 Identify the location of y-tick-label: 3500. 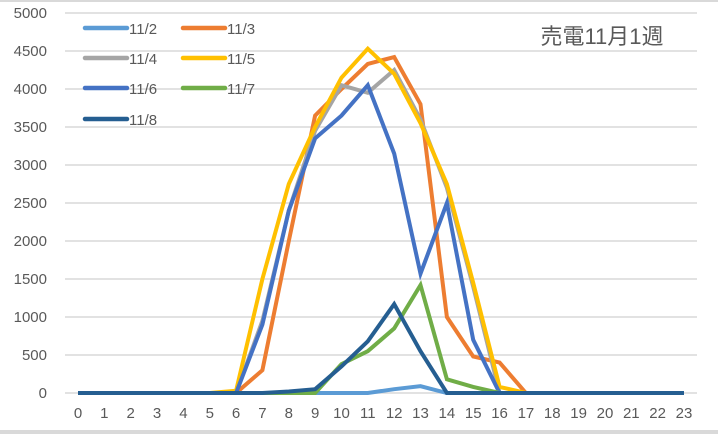
(30, 127).